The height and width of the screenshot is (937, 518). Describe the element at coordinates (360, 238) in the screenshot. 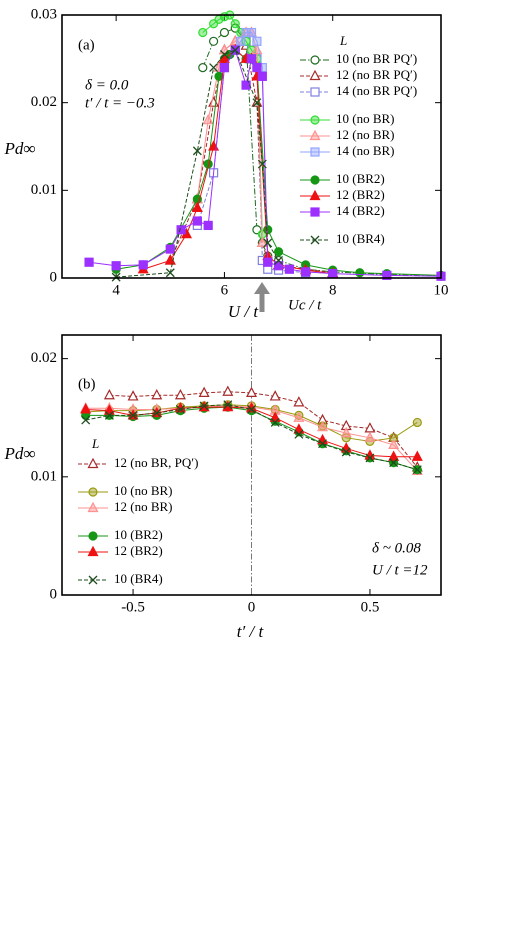

I see `legend-label: 10 (BR4)` at that location.